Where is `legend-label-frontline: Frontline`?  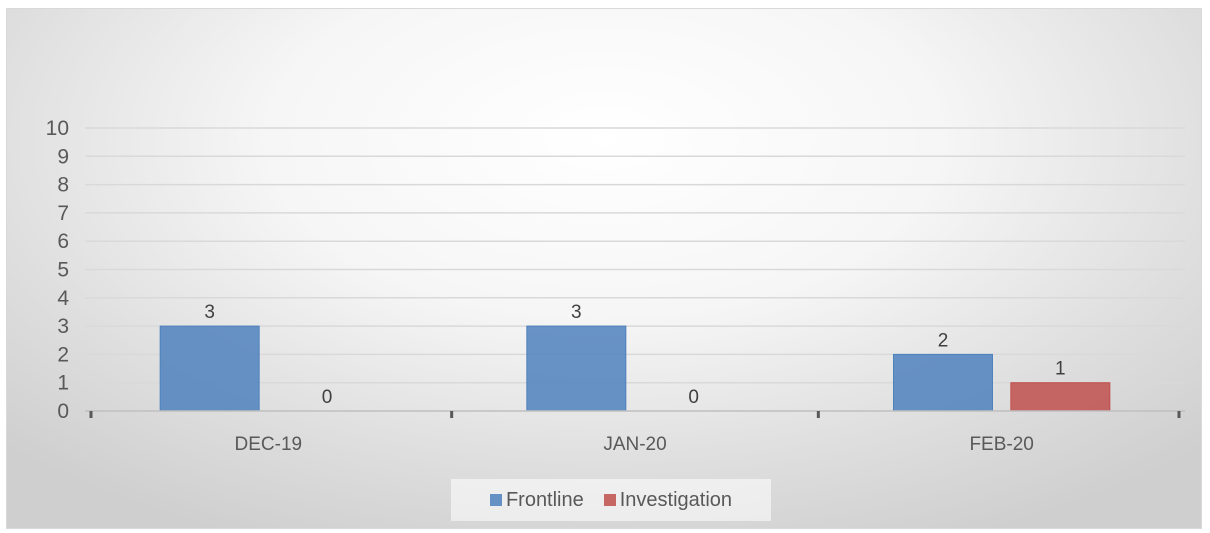 legend-label-frontline: Frontline is located at coordinates (544, 499).